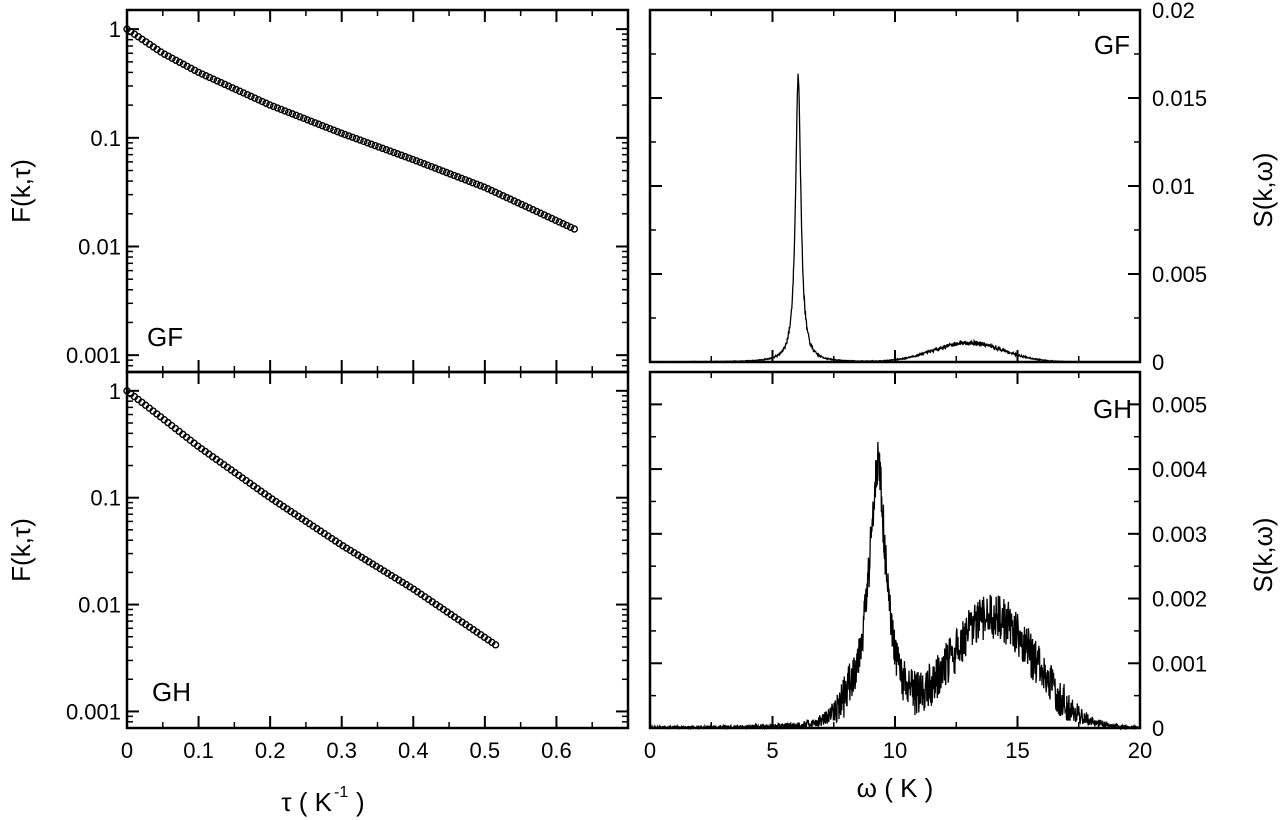  Describe the element at coordinates (1179, 469) in the screenshot. I see `y-tick-label: 0.004` at that location.